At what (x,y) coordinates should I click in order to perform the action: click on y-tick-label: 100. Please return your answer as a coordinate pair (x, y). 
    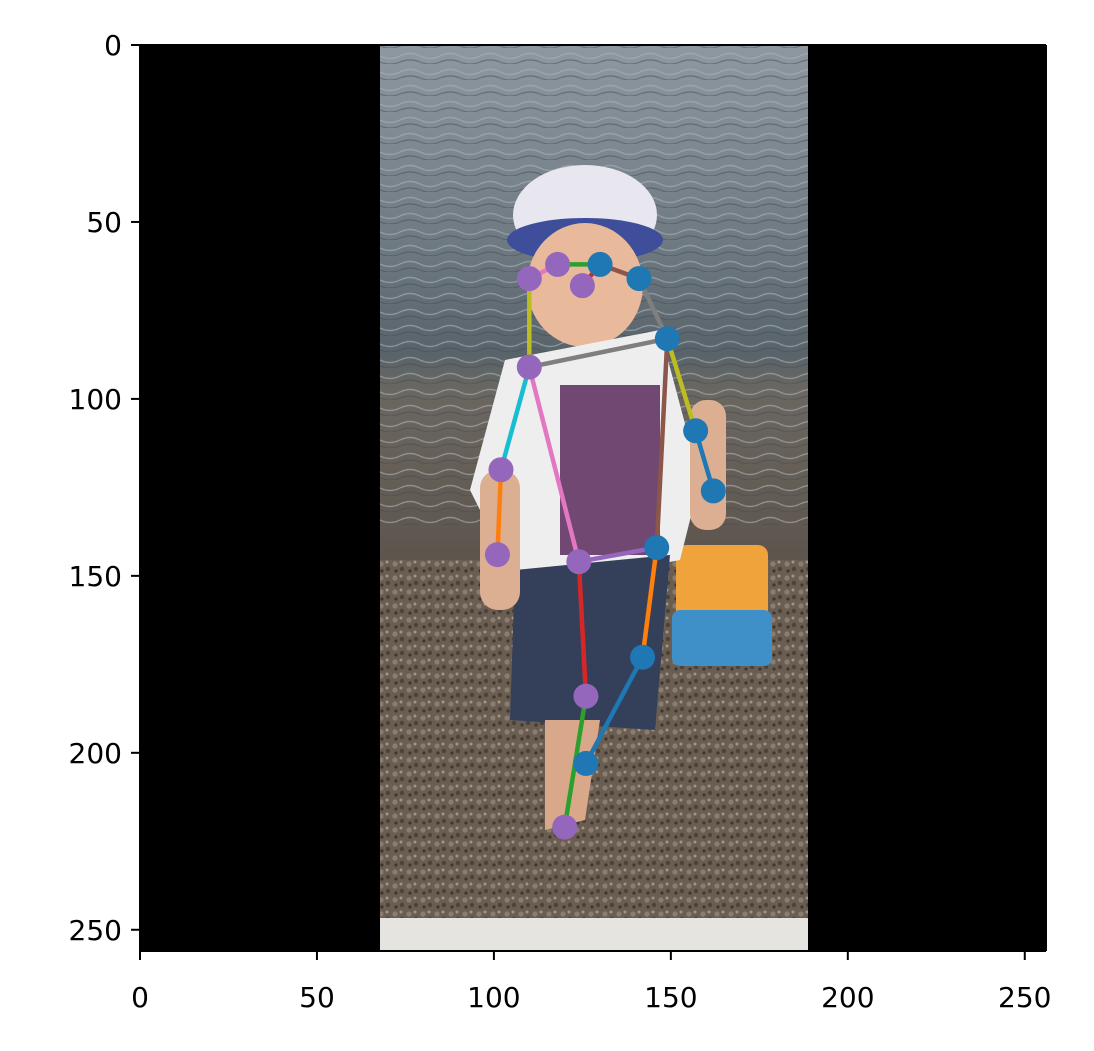
    Looking at the image, I should click on (95, 399).